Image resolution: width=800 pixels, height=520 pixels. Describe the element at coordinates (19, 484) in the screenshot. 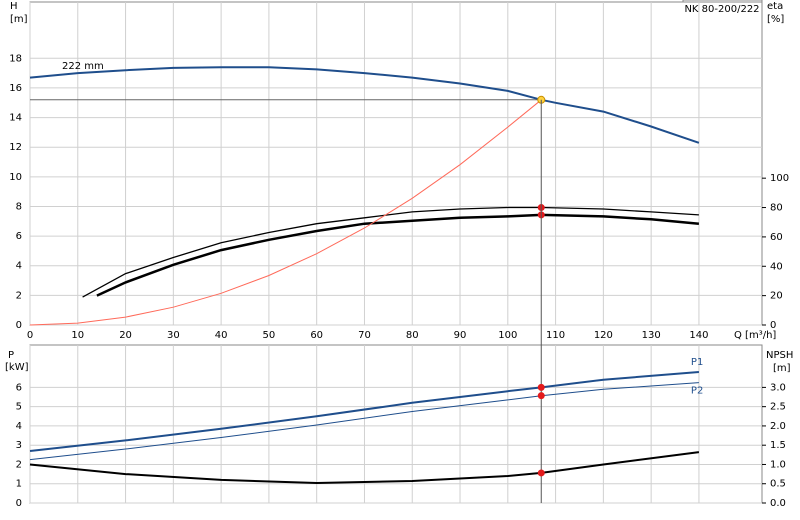

I see `y-tick-label: 1` at that location.